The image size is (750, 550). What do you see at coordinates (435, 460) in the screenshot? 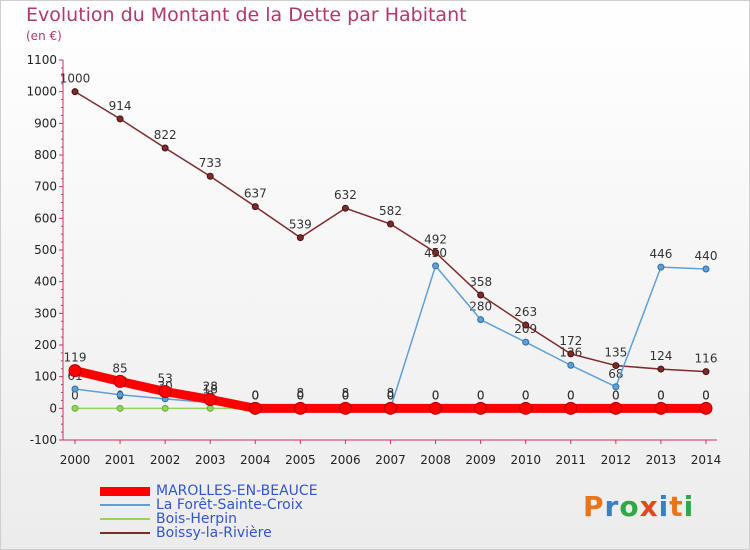
I see `x-tick-label: 2008` at bounding box center [435, 460].